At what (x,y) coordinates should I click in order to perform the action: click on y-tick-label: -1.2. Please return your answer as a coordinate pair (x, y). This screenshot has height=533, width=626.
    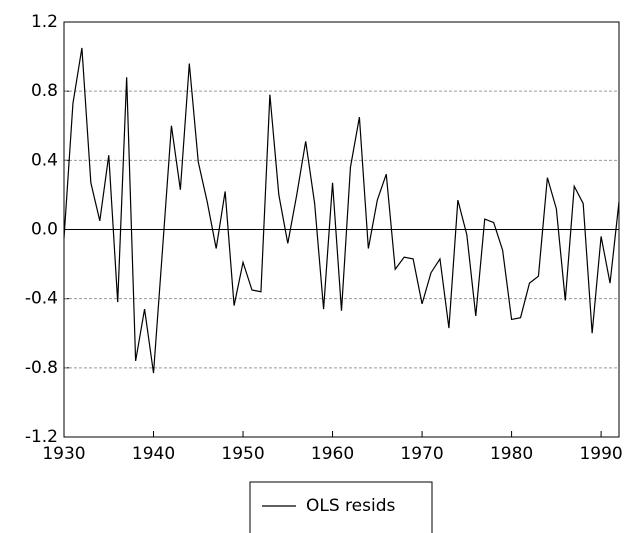
    Looking at the image, I should click on (41, 437).